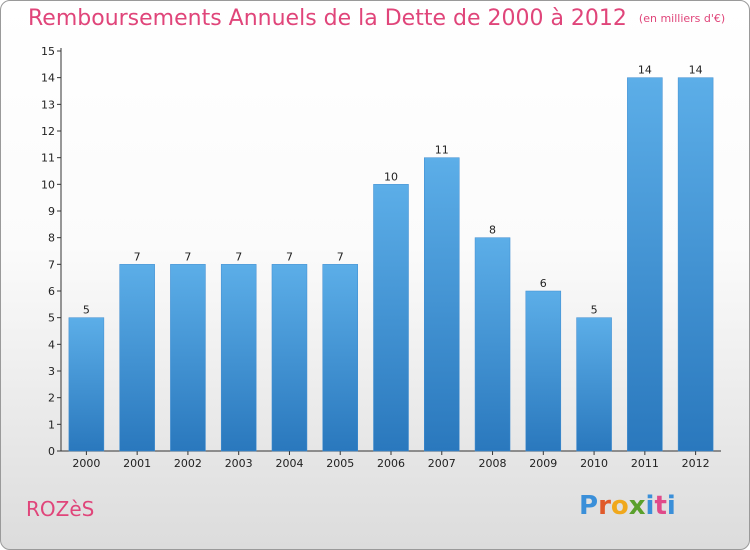  I want to click on y-tick-label: 15, so click(48, 51).